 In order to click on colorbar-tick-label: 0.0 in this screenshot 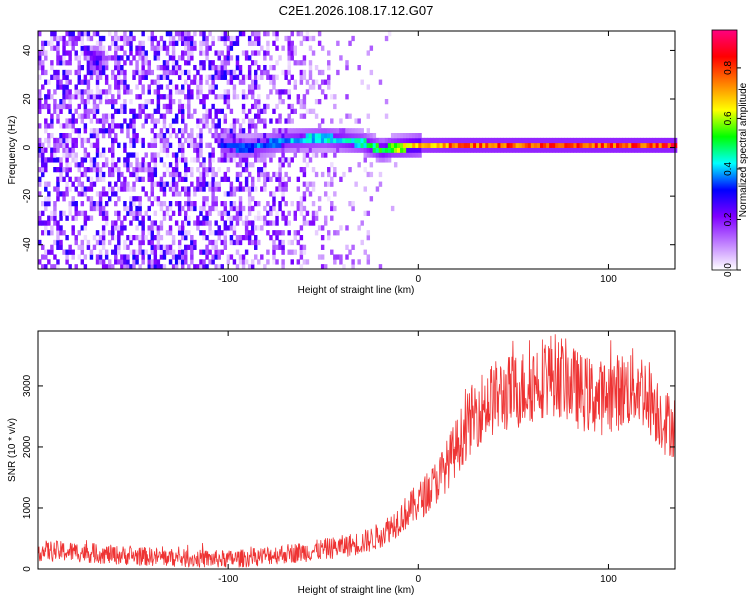, I will do `click(728, 270)`.